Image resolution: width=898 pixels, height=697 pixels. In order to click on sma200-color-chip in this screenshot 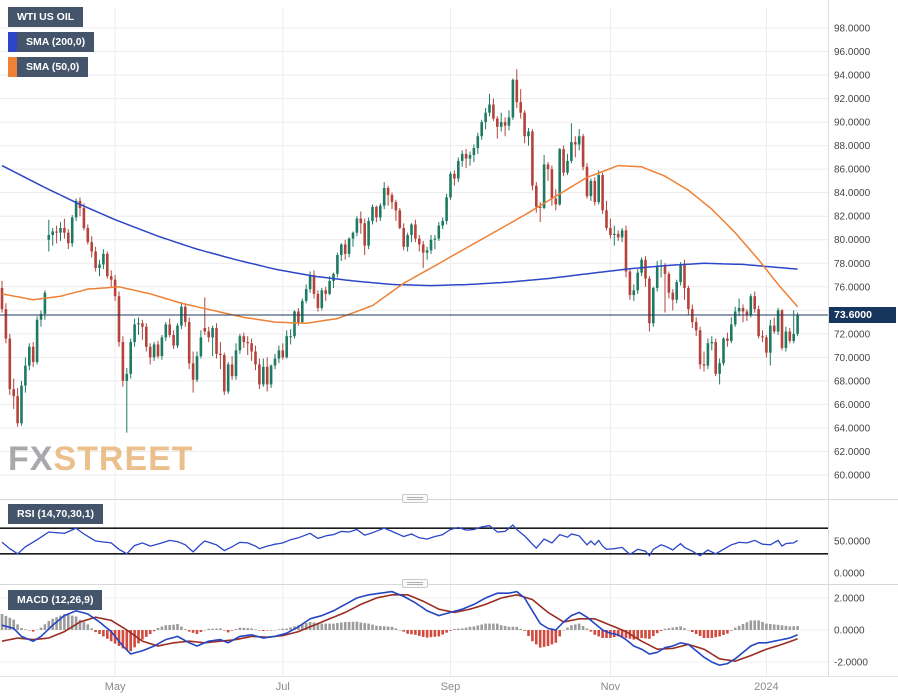, I will do `click(12, 42)`.